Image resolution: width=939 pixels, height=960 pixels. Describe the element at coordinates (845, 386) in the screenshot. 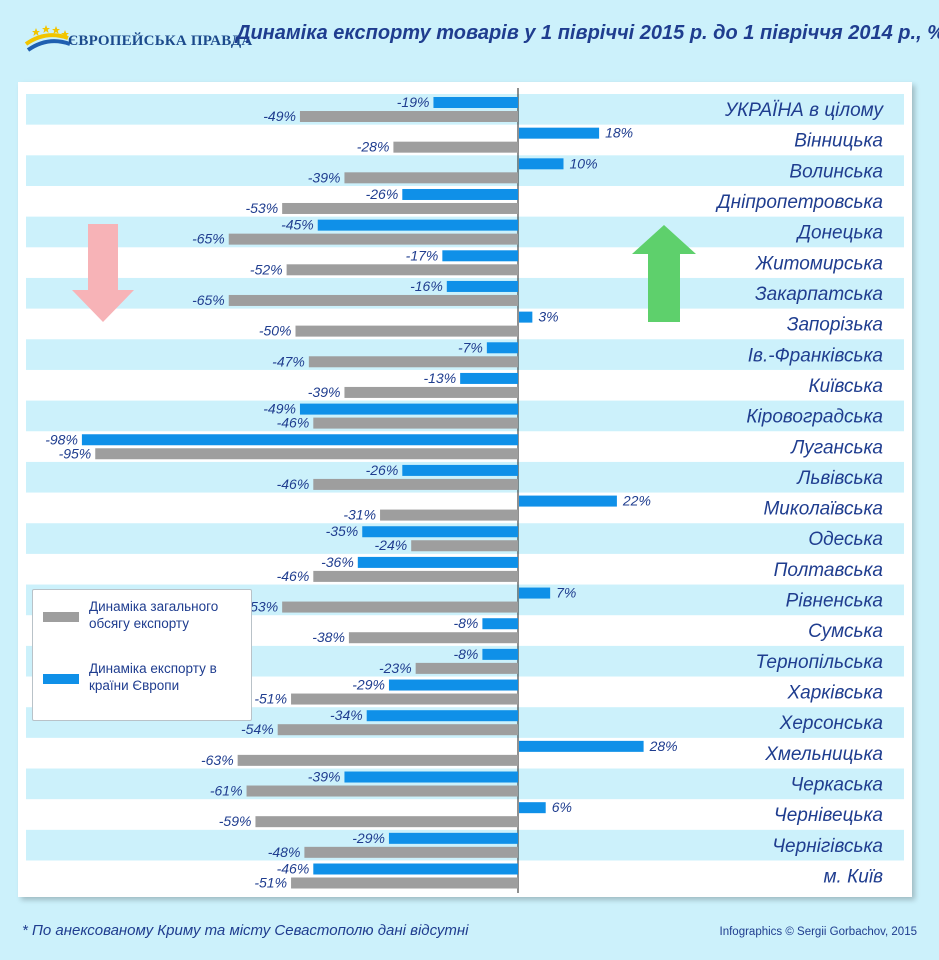

I see `region-label: Київська` at that location.